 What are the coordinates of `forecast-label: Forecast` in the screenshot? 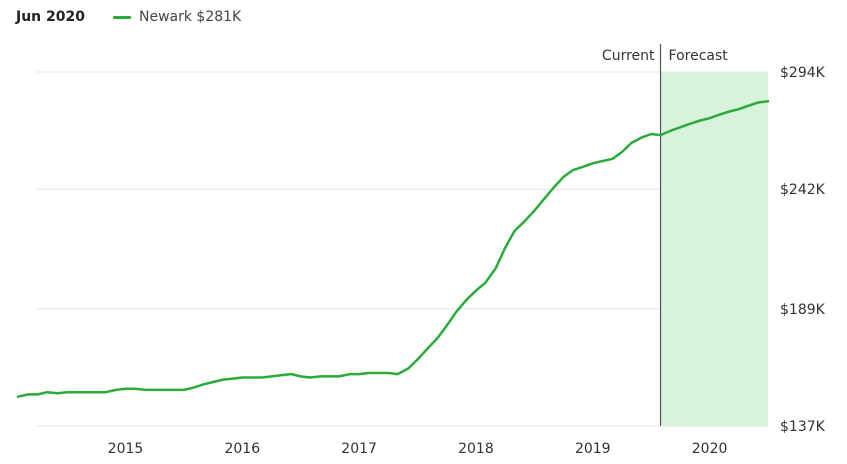 It's located at (699, 56).